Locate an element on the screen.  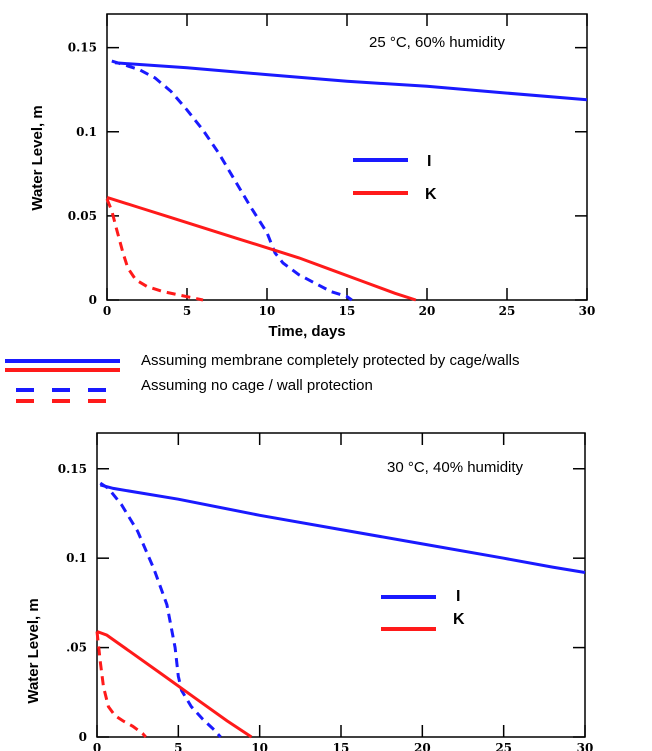
condition-label-bottom: 30 °C, 40% humidity is located at coordinates (455, 467).